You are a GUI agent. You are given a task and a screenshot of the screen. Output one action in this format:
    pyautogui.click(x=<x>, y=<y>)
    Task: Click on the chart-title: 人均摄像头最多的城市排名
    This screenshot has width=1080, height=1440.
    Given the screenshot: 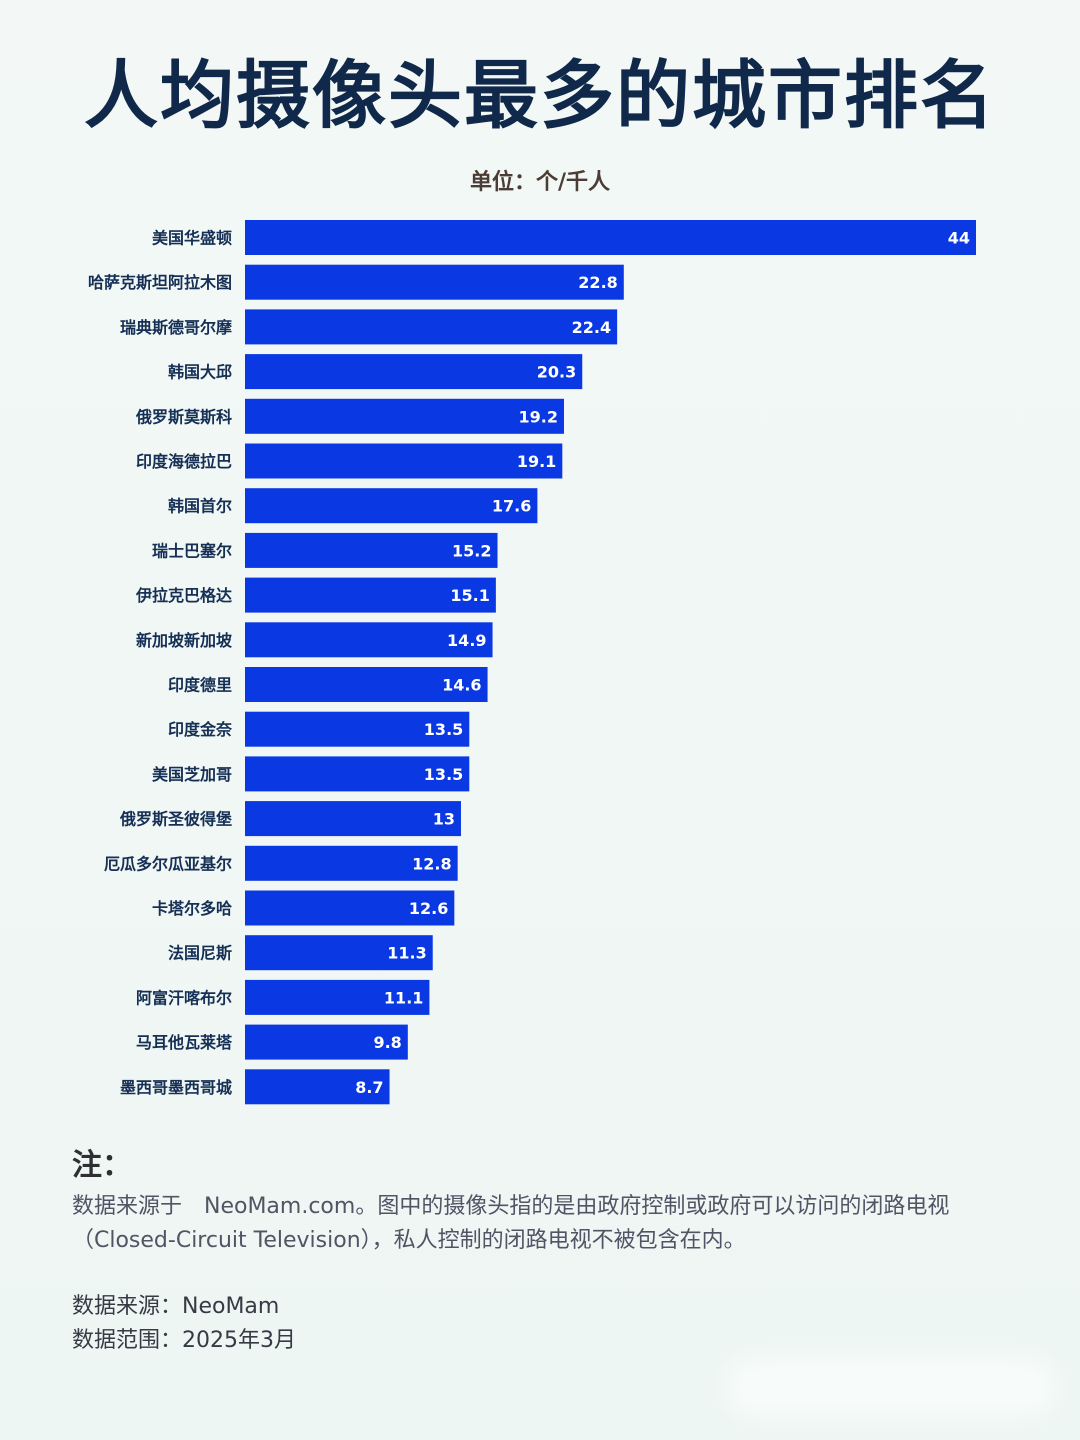 What is the action you would take?
    pyautogui.click(x=540, y=96)
    